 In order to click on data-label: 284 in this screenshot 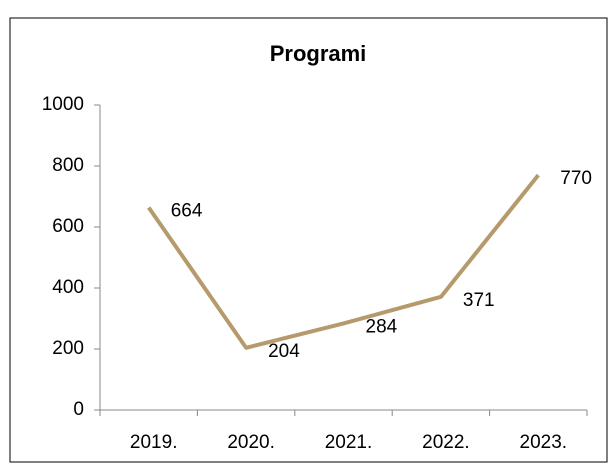, I will do `click(382, 326)`.